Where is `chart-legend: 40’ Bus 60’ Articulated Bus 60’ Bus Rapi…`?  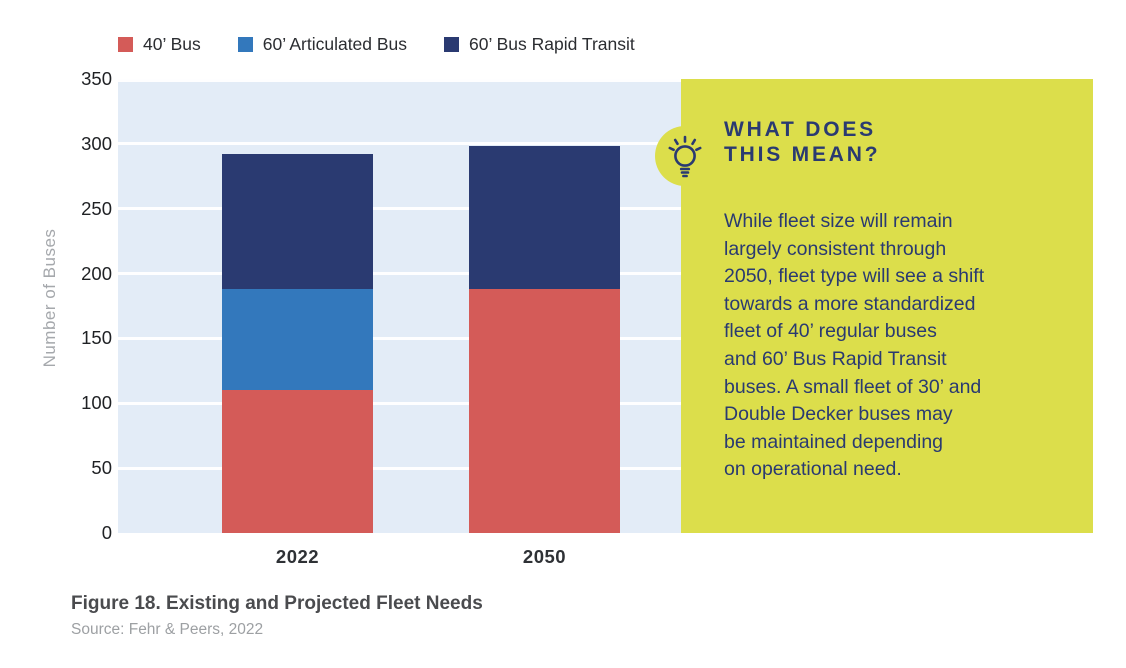
chart-legend: 40’ Bus 60’ Articulated Bus 60’ Bus Rapi… is located at coordinates (376, 44).